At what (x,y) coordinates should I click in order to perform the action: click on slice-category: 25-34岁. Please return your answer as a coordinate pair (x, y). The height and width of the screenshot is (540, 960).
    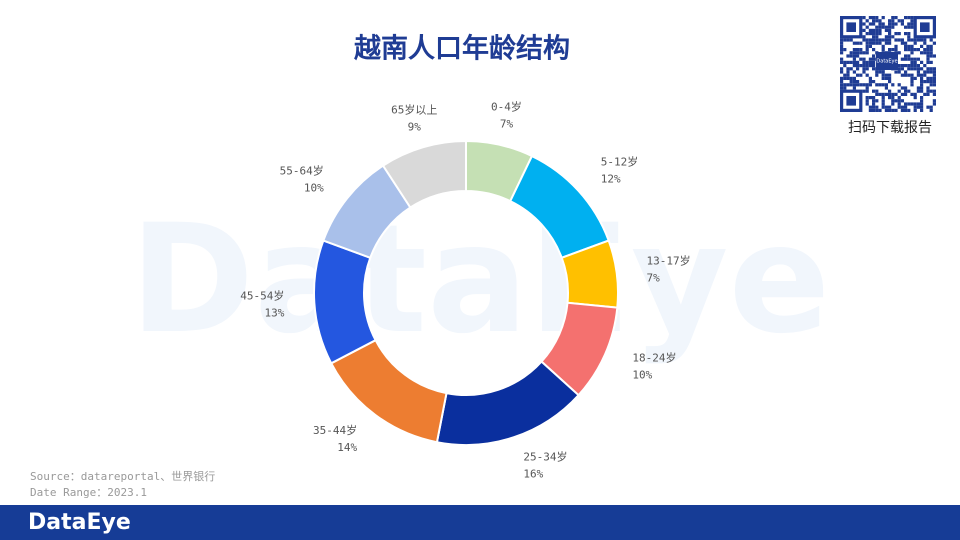
    Looking at the image, I should click on (545, 457).